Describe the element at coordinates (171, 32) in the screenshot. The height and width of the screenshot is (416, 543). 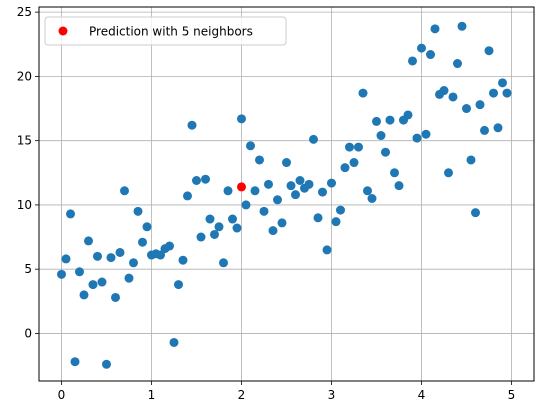
I see `legend-label: Prediction with 5 neighbors` at that location.